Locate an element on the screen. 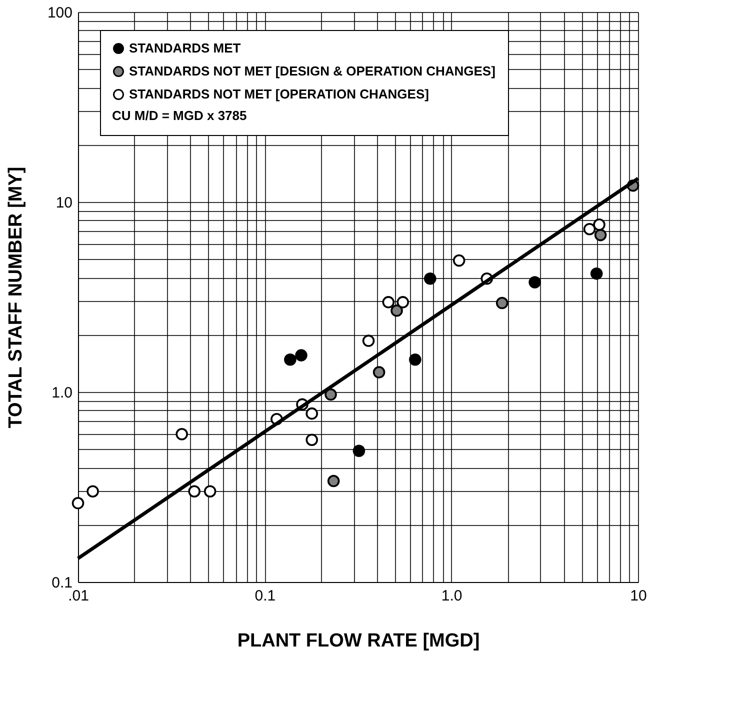  legend-title: CU M/D = MGD x 3785 is located at coordinates (179, 115).